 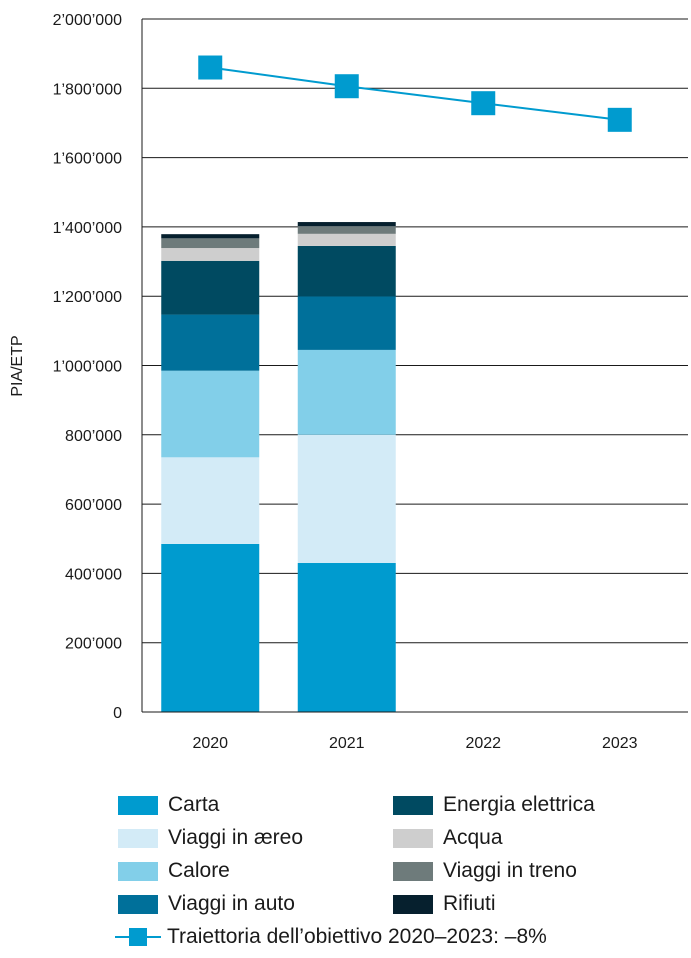 What do you see at coordinates (88, 367) in the screenshot?
I see `y-tick-label: 1’000’000` at bounding box center [88, 367].